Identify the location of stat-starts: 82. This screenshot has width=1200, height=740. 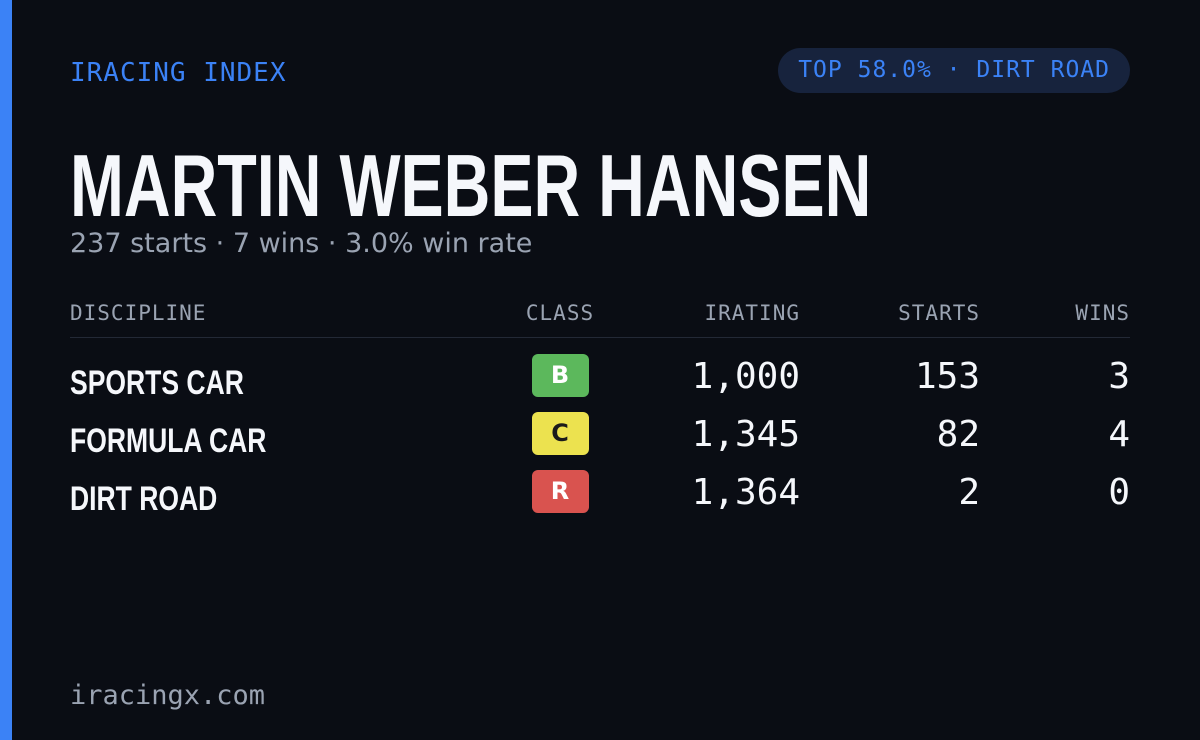
(958, 434).